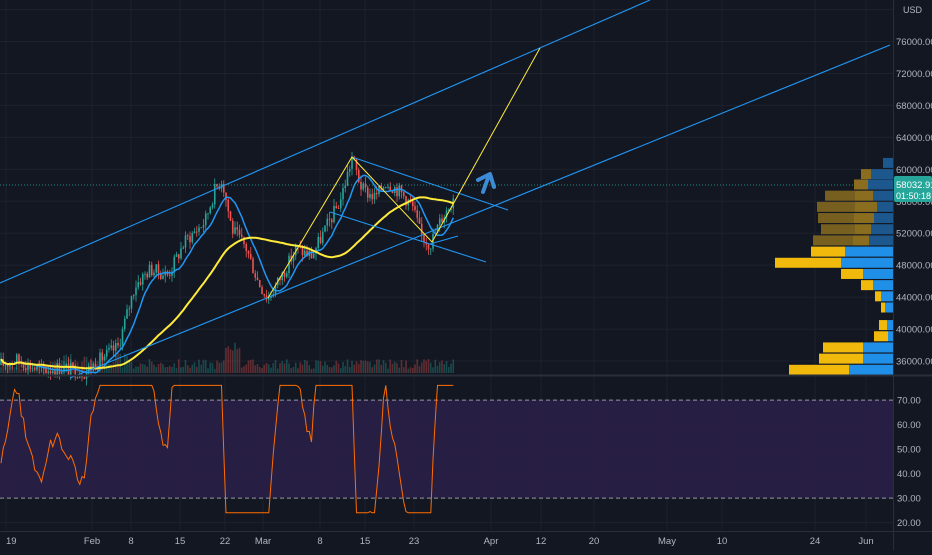 Image resolution: width=932 pixels, height=555 pixels. I want to click on rsi-tick-label: 20.00, so click(909, 523).